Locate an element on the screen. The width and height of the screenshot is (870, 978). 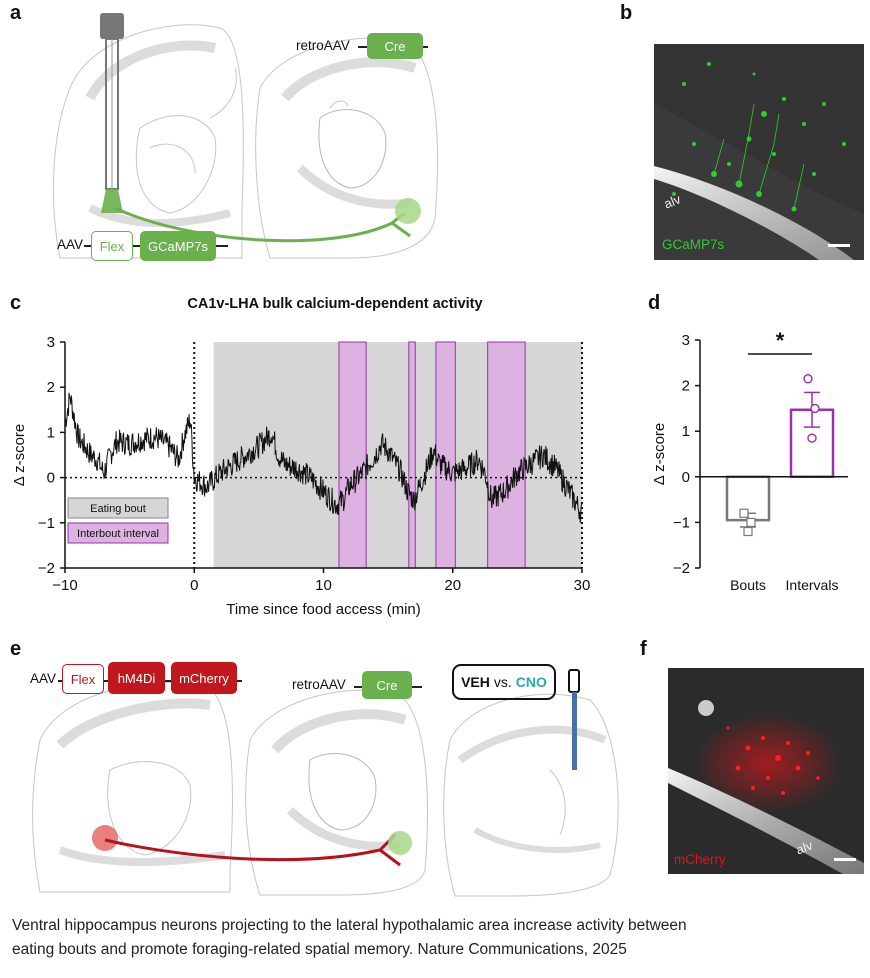
significance-star: * is located at coordinates (780, 340).